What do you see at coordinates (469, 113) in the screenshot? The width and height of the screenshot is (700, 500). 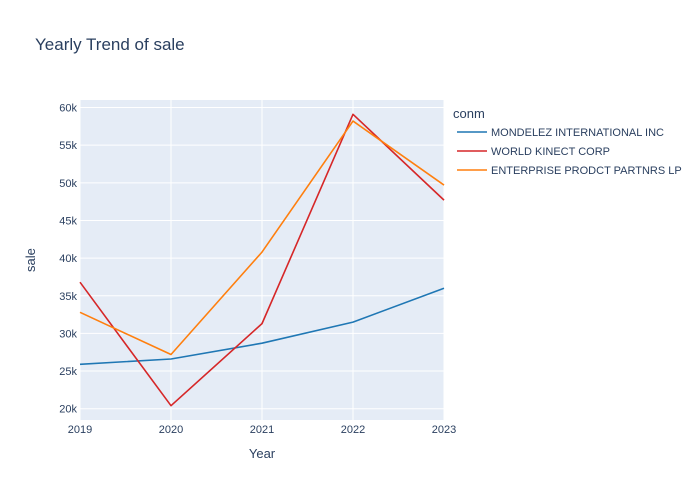 I see `legend-title: conm` at bounding box center [469, 113].